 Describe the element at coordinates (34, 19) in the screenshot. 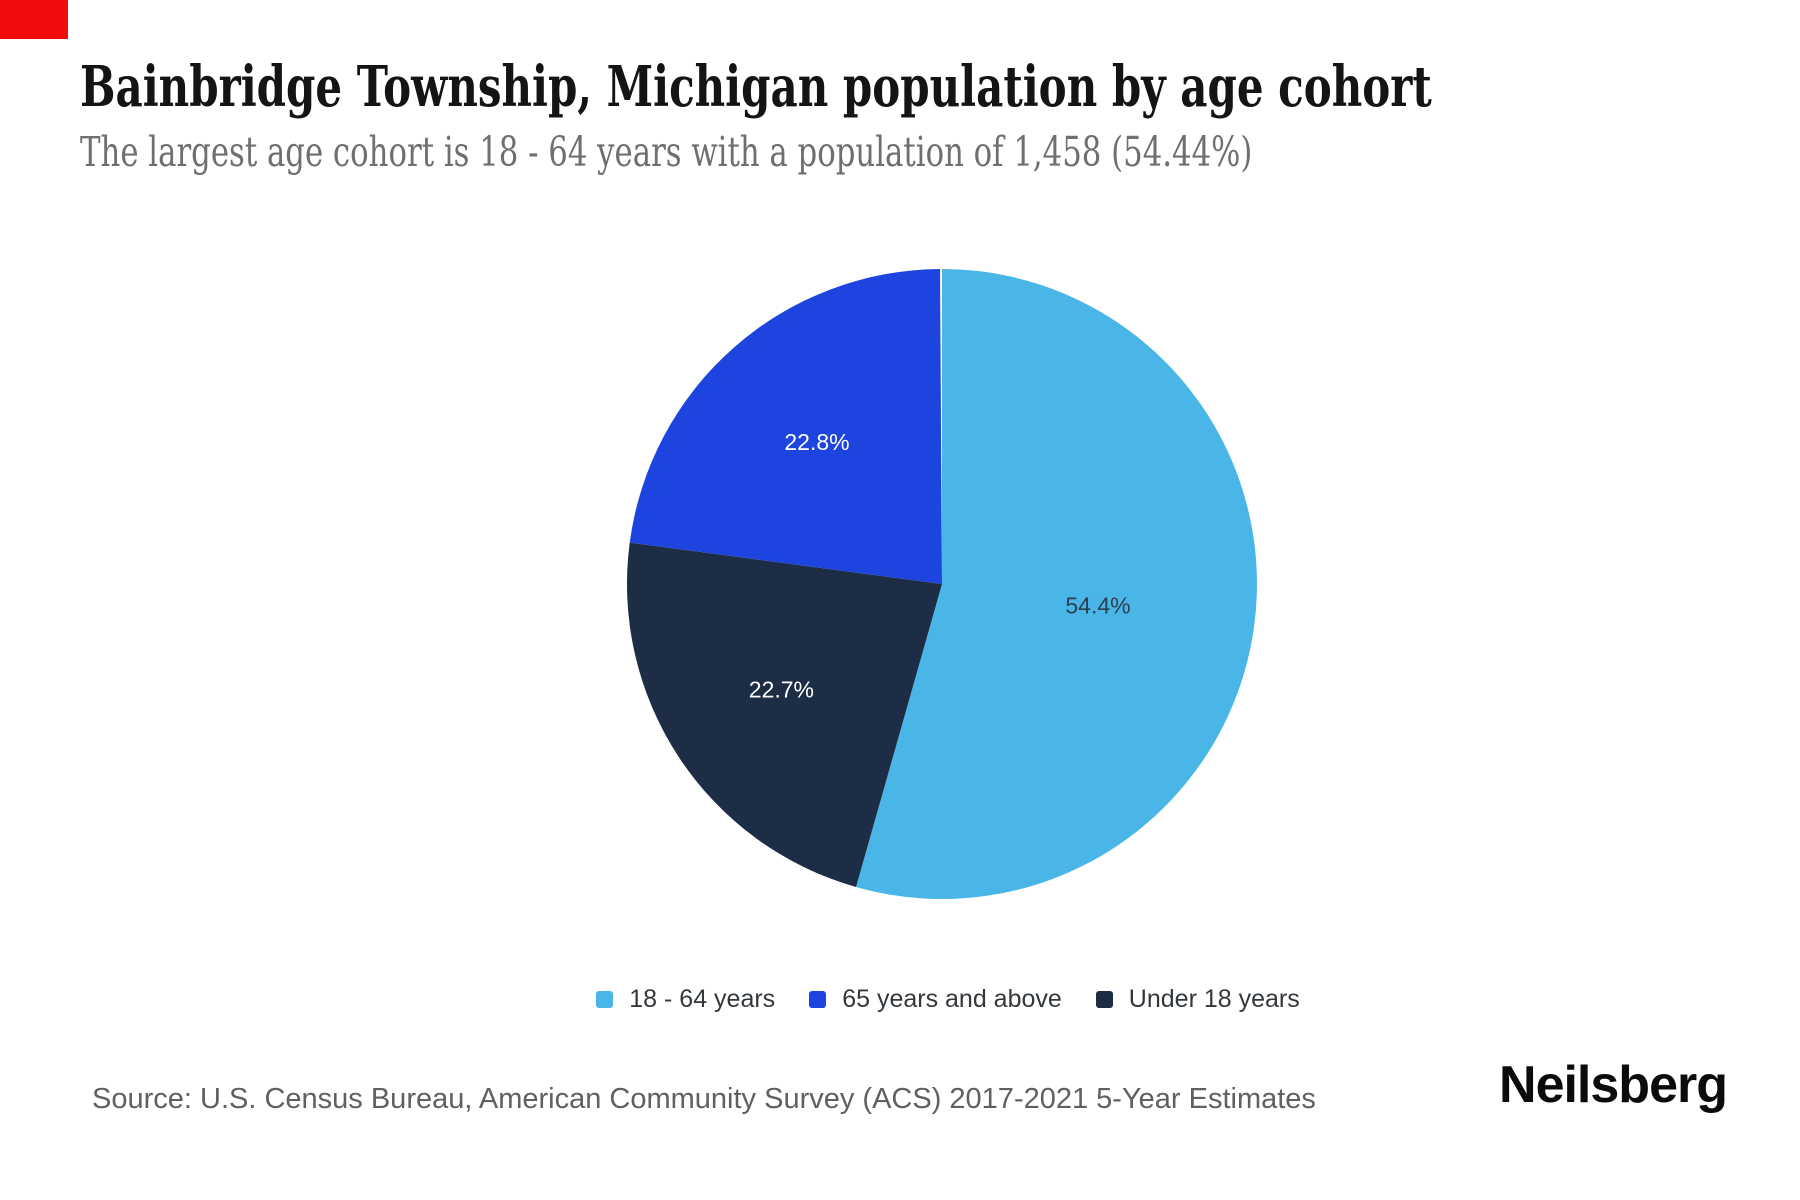

I see `corner-marker` at that location.